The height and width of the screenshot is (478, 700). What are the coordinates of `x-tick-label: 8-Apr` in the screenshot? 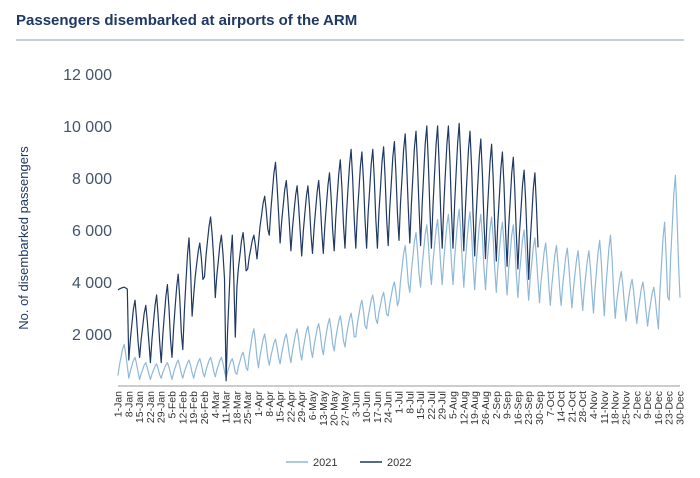 It's located at (270, 404).